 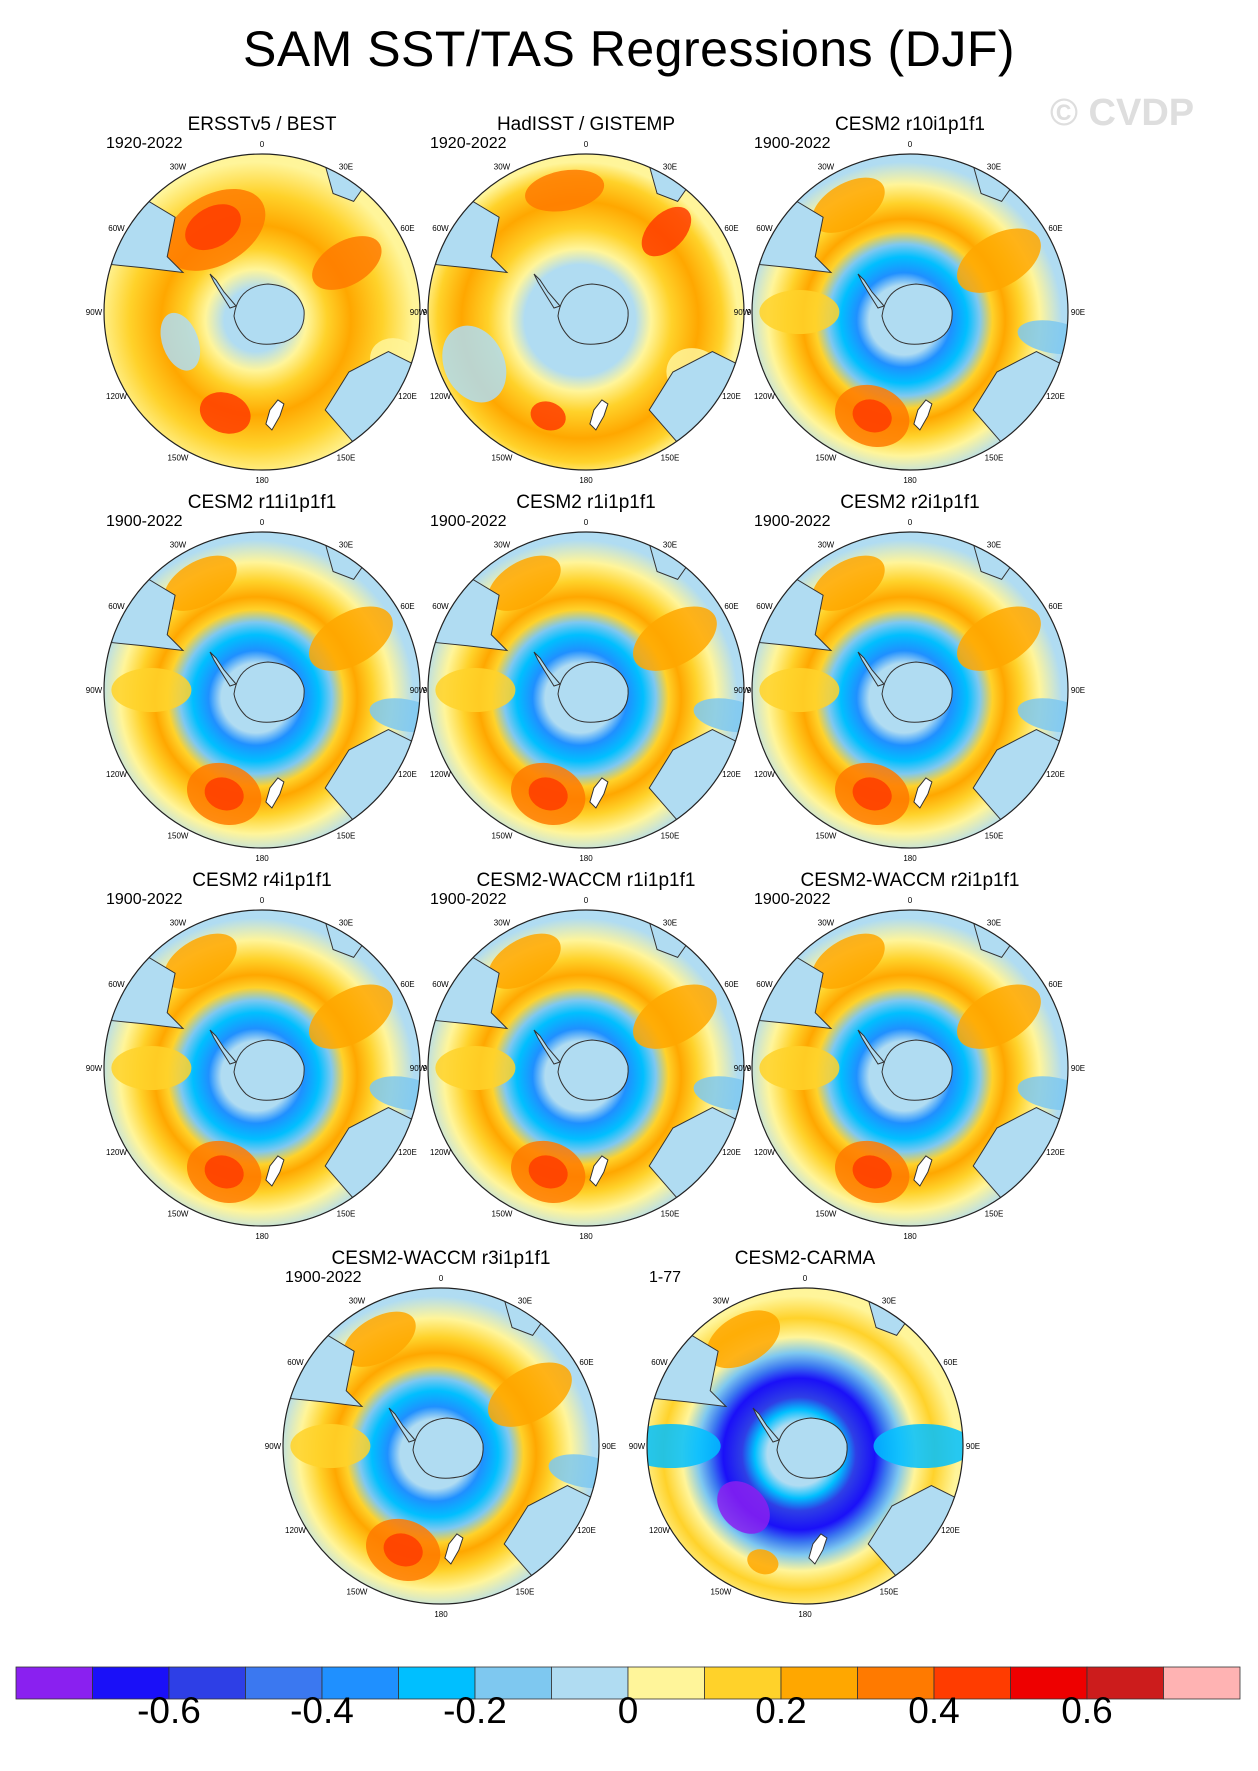 I want to click on longitude-label: 150E, so click(x=346, y=835).